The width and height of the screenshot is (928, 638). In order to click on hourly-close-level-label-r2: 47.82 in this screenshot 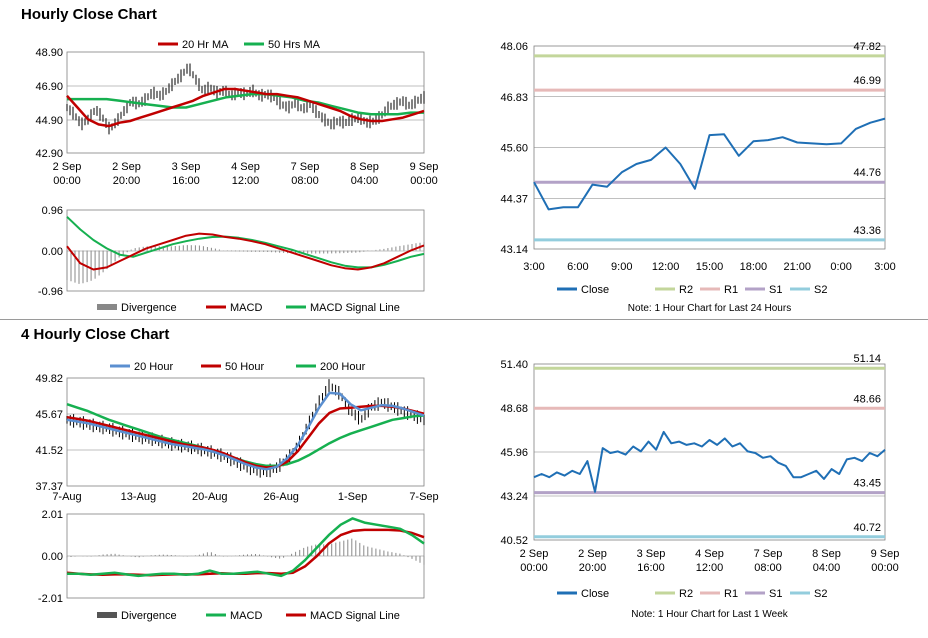, I will do `click(867, 47)`.